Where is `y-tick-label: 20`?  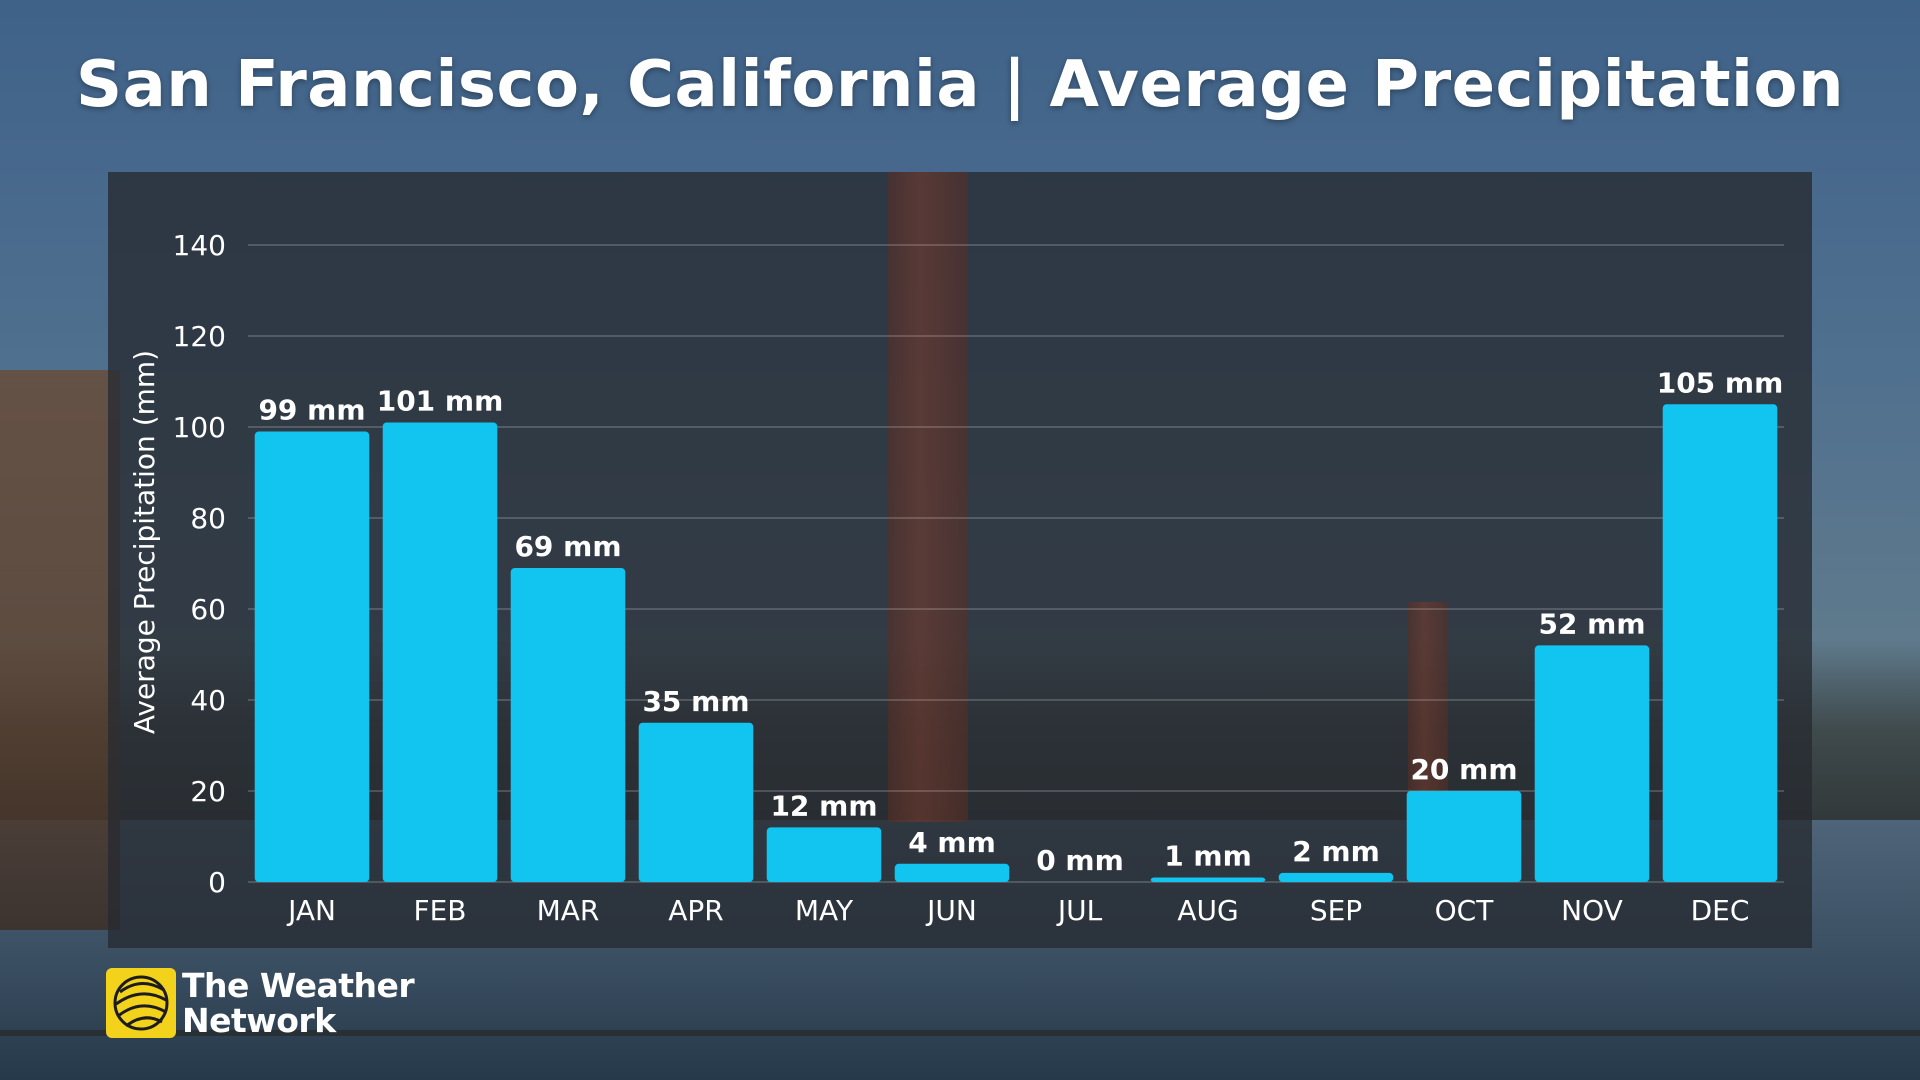 y-tick-label: 20 is located at coordinates (208, 791).